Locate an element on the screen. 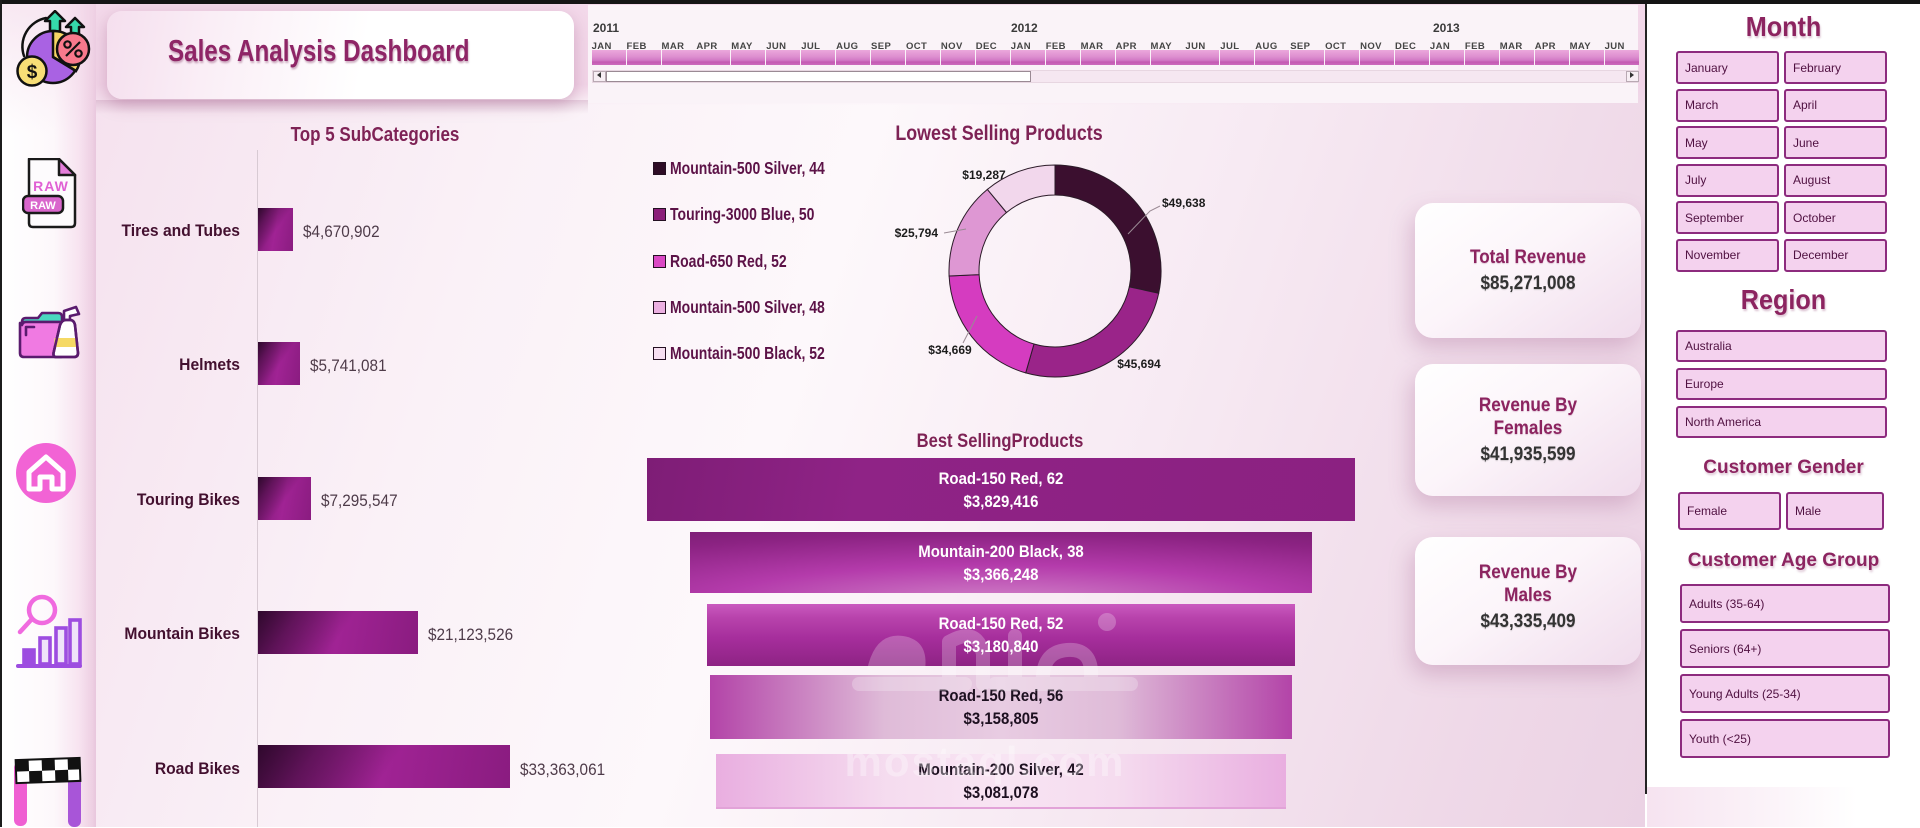  svg-text: $45,694 is located at coordinates (1139, 364).